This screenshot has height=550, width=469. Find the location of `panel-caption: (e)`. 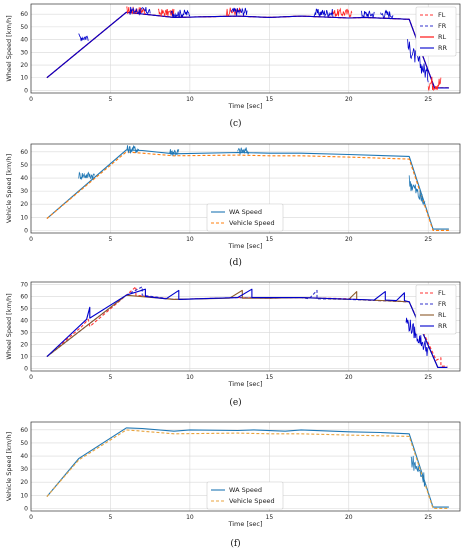

panel-caption: (e) is located at coordinates (235, 402).